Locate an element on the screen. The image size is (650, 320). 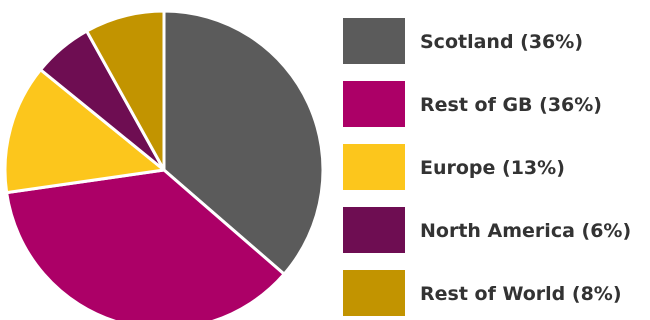
legend-swatch-north-america is located at coordinates (374, 230).